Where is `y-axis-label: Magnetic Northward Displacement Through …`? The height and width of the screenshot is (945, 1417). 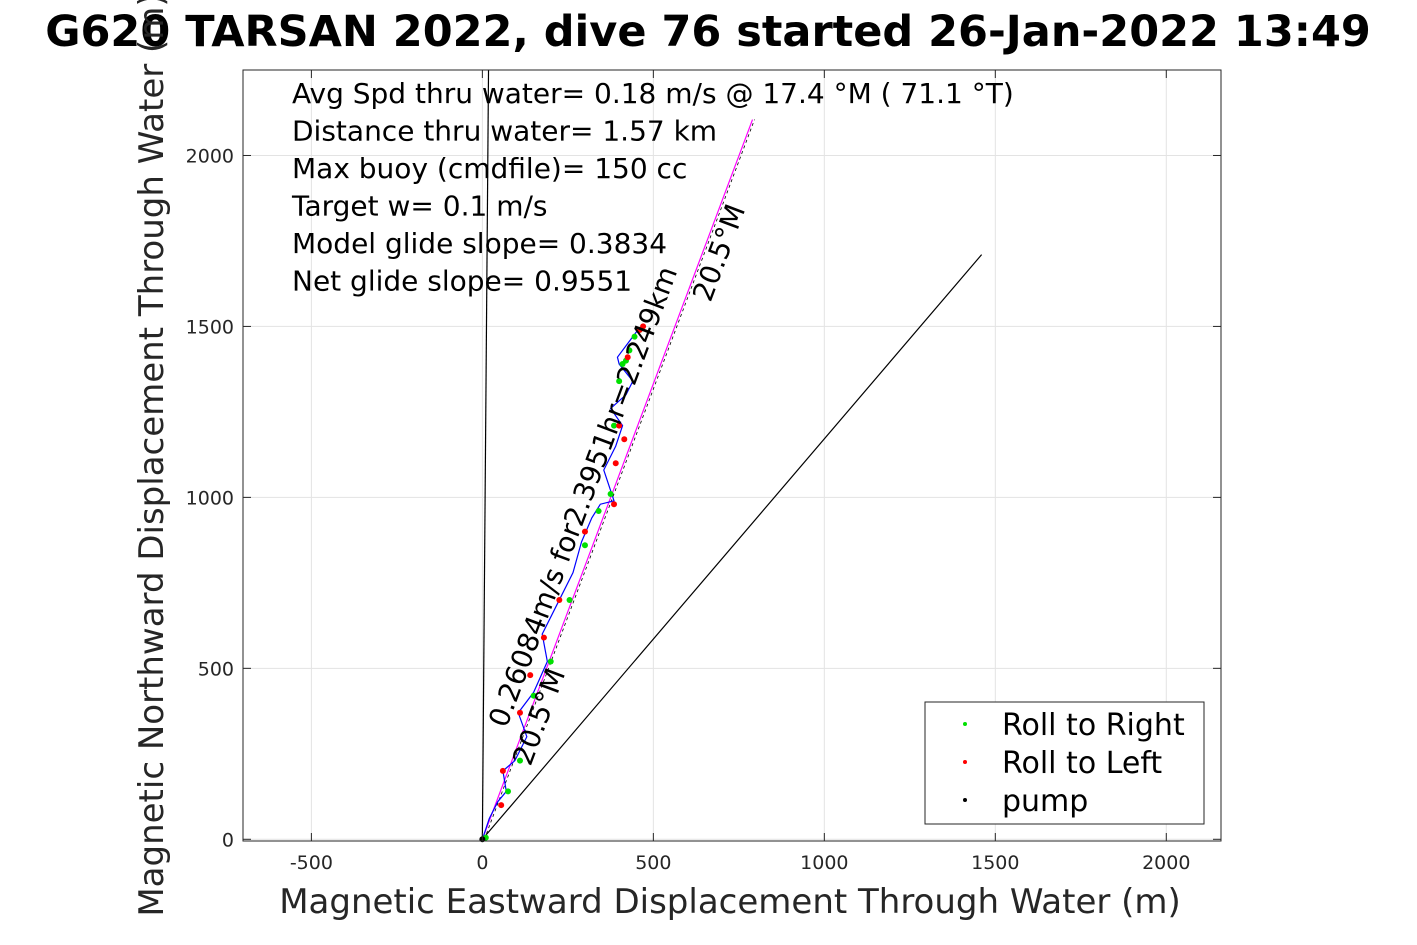 y-axis-label: Magnetic Northward Displacement Through … is located at coordinates (152, 458).